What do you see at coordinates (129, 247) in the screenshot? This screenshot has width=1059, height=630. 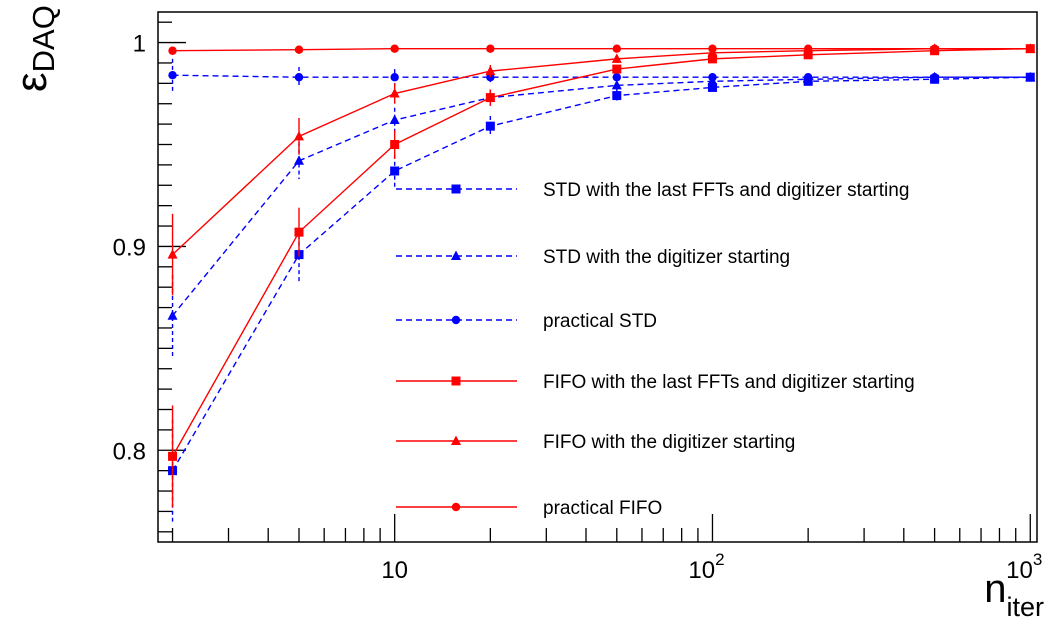 I see `y-tick-label: 0.9` at bounding box center [129, 247].